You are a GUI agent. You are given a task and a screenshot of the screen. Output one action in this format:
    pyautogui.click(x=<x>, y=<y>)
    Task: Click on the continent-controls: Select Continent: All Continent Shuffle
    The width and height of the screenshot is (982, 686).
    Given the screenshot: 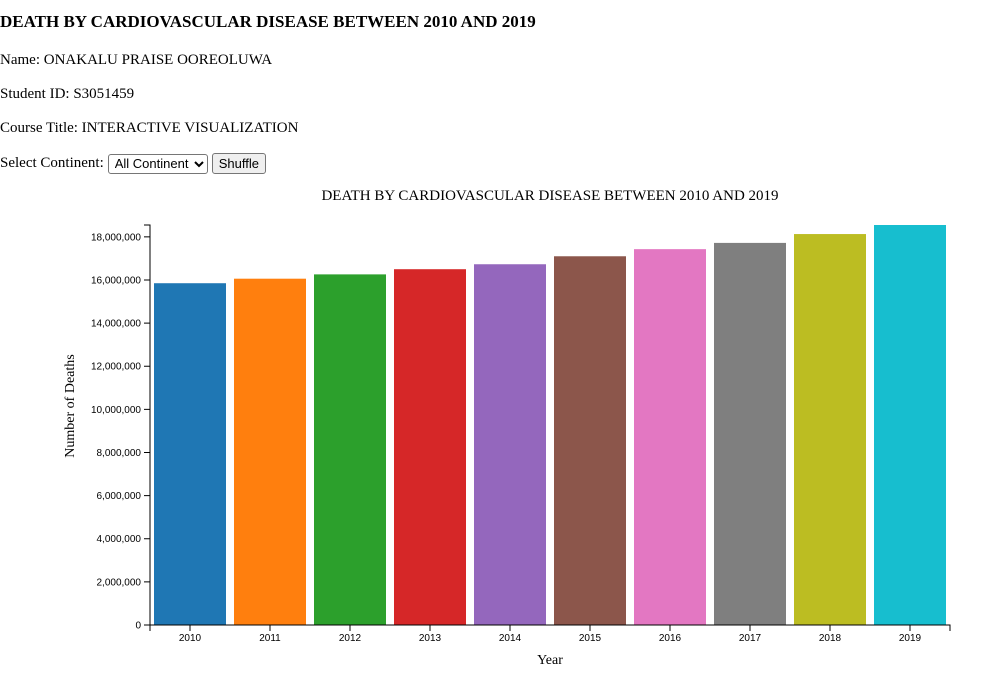 What is the action you would take?
    pyautogui.click(x=133, y=163)
    